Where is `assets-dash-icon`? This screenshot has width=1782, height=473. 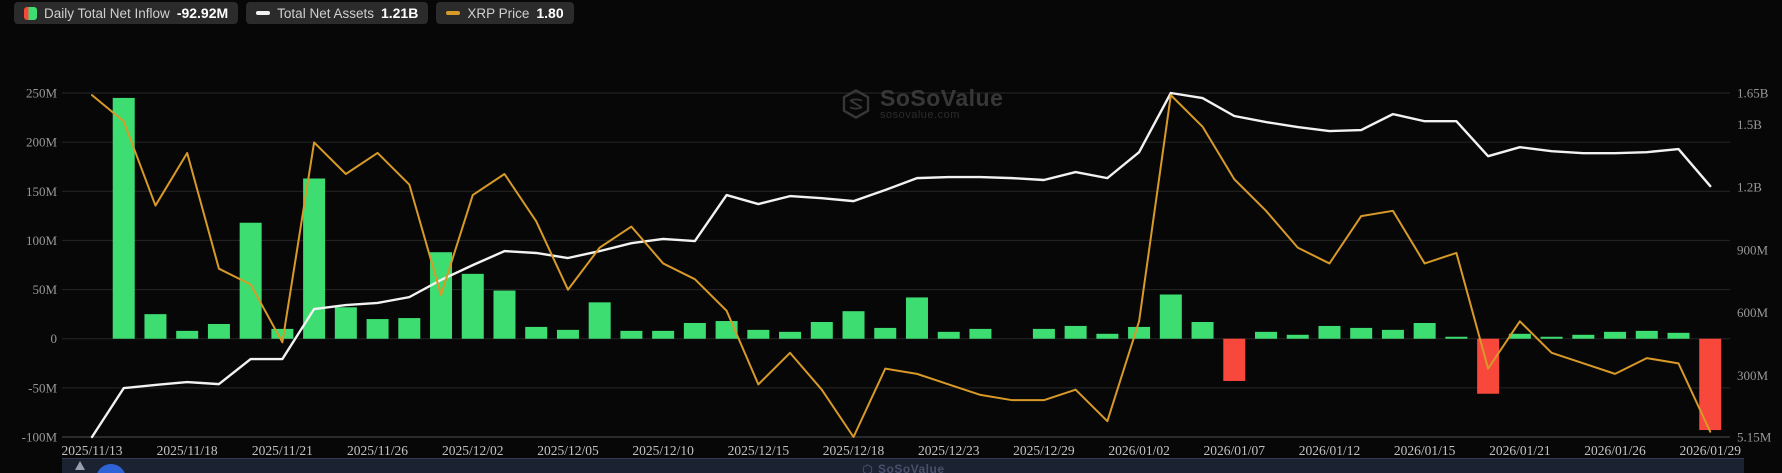
assets-dash-icon is located at coordinates (263, 13).